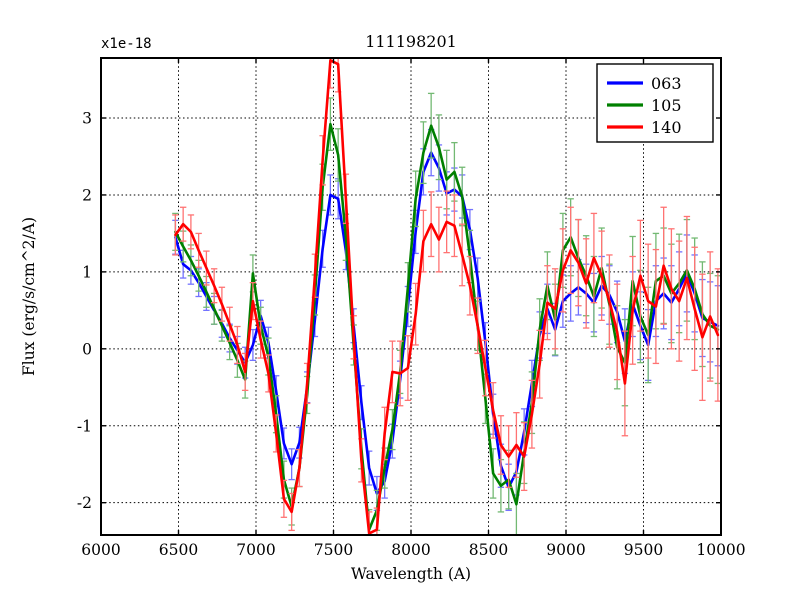  What do you see at coordinates (565, 550) in the screenshot?
I see `x-tick-label: 9000` at bounding box center [565, 550].